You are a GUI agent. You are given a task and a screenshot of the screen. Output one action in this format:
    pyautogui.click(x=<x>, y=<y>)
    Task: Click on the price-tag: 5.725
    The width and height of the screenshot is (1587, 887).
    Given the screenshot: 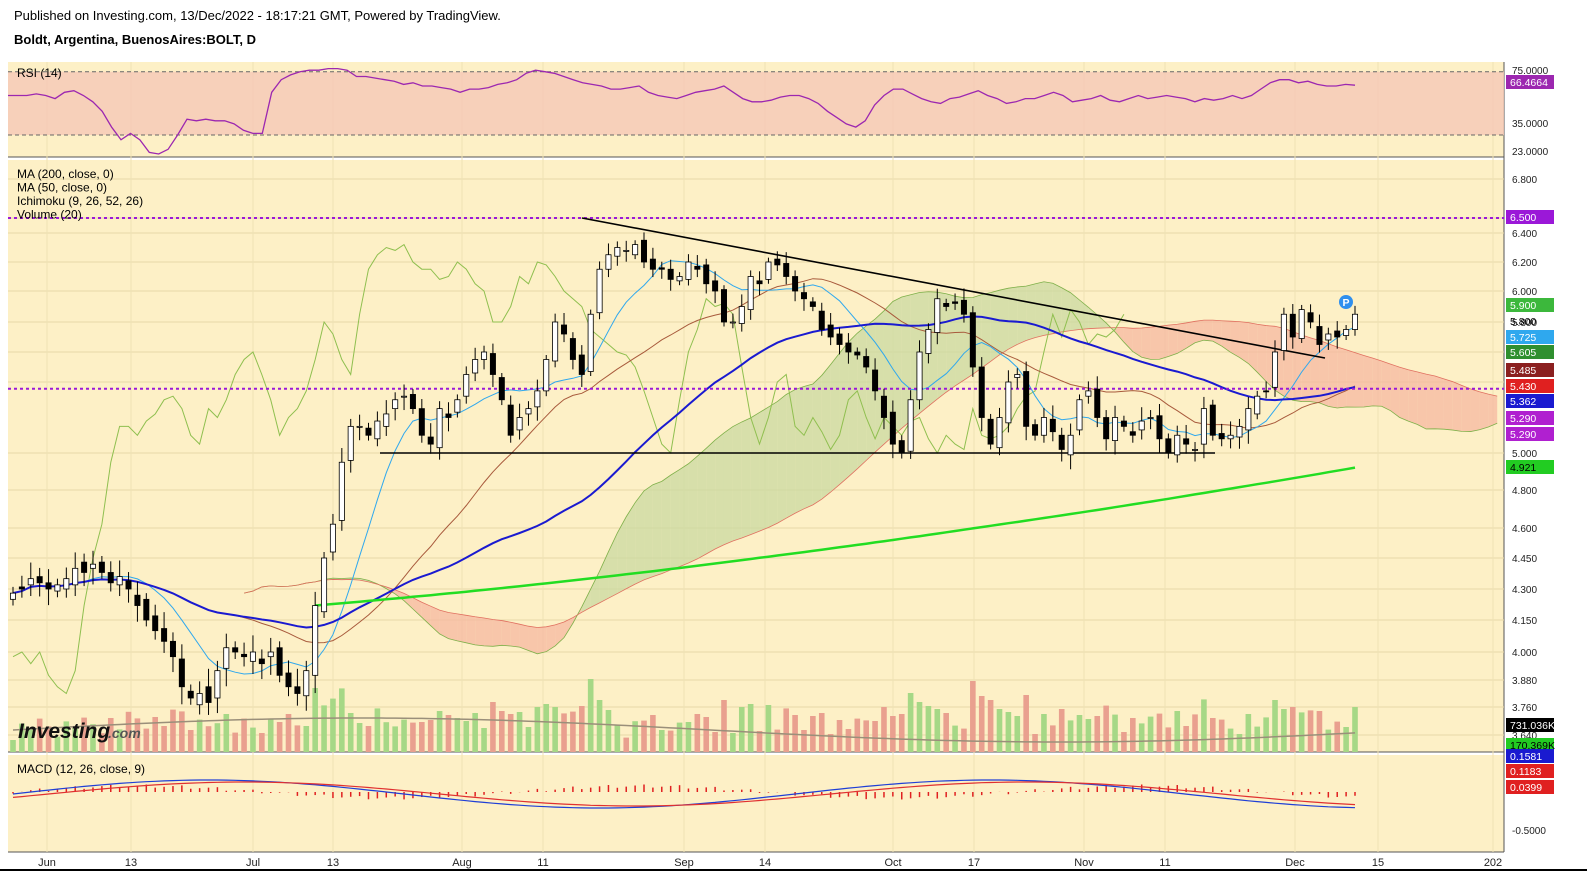 What is the action you would take?
    pyautogui.click(x=1523, y=338)
    